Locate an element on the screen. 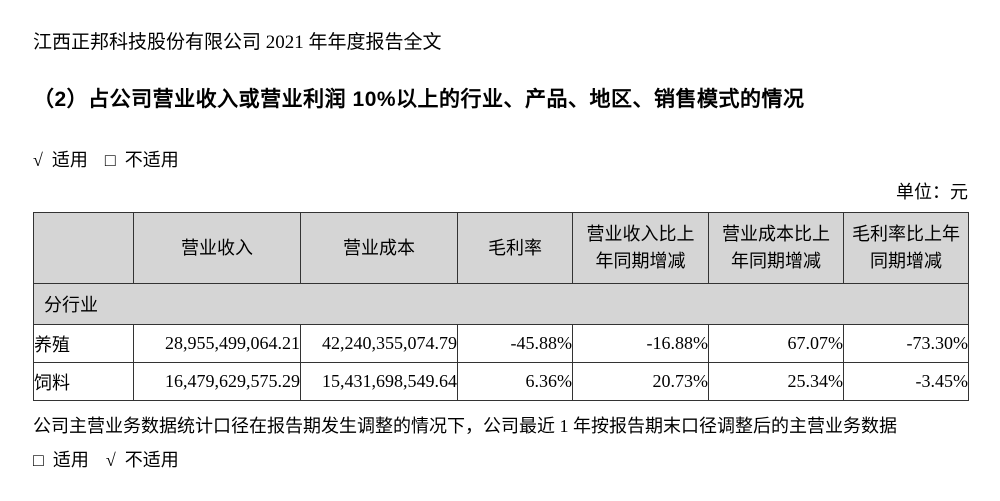 The height and width of the screenshot is (501, 1000). col-header-gross-margin: 毛利率 is located at coordinates (515, 248).